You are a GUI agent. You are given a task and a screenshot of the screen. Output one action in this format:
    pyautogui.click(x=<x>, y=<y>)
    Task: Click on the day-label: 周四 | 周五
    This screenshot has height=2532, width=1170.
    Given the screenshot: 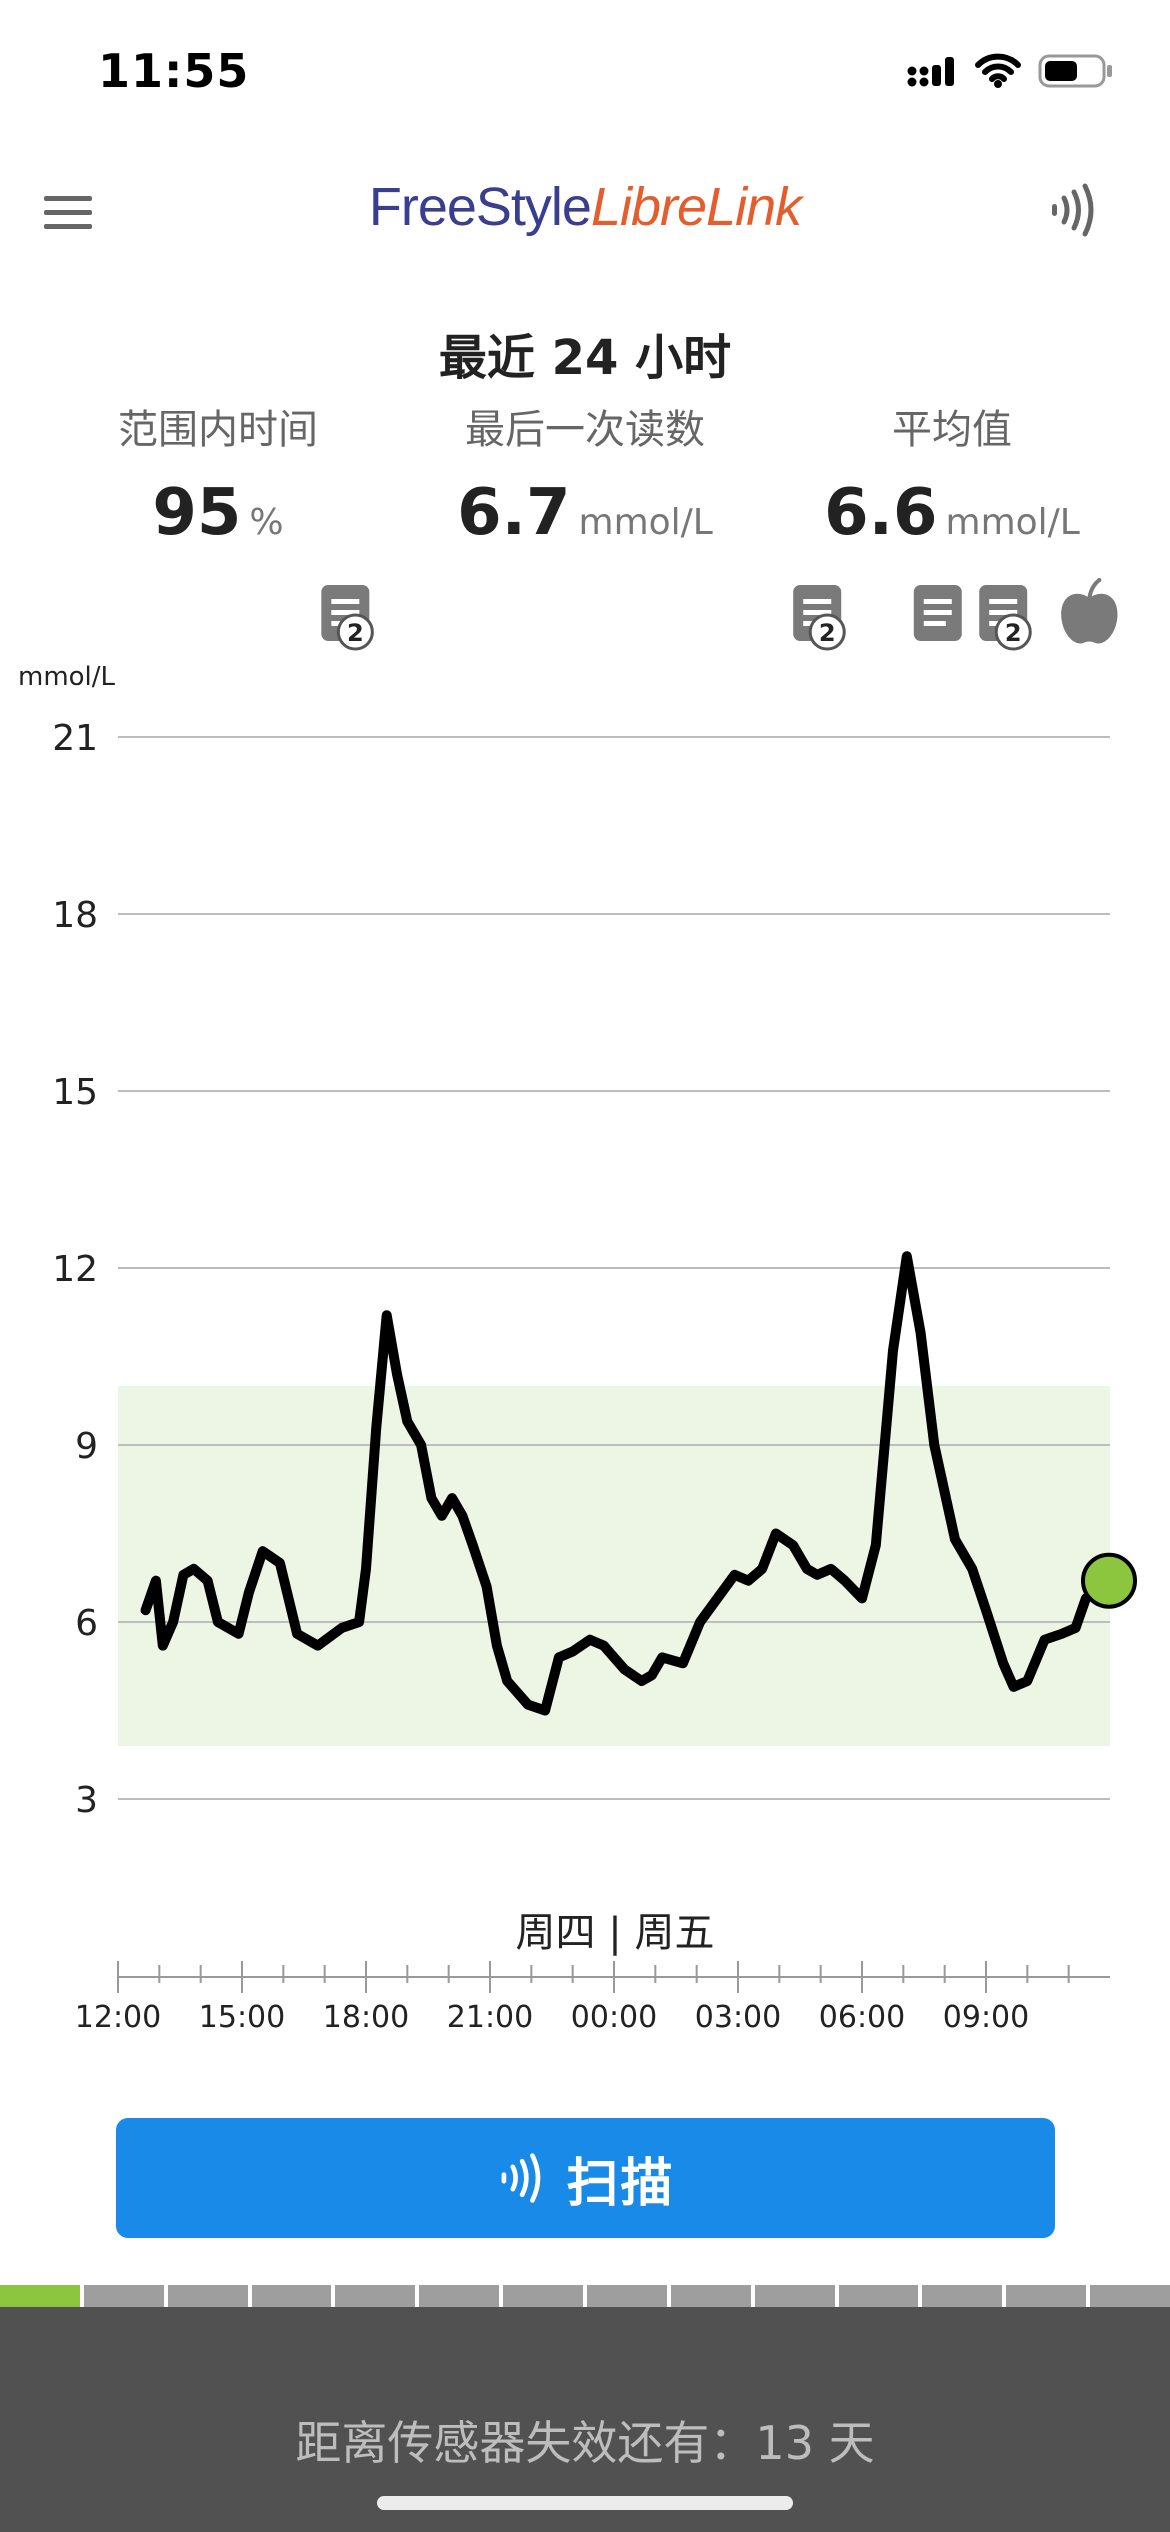 What is the action you would take?
    pyautogui.click(x=615, y=1933)
    